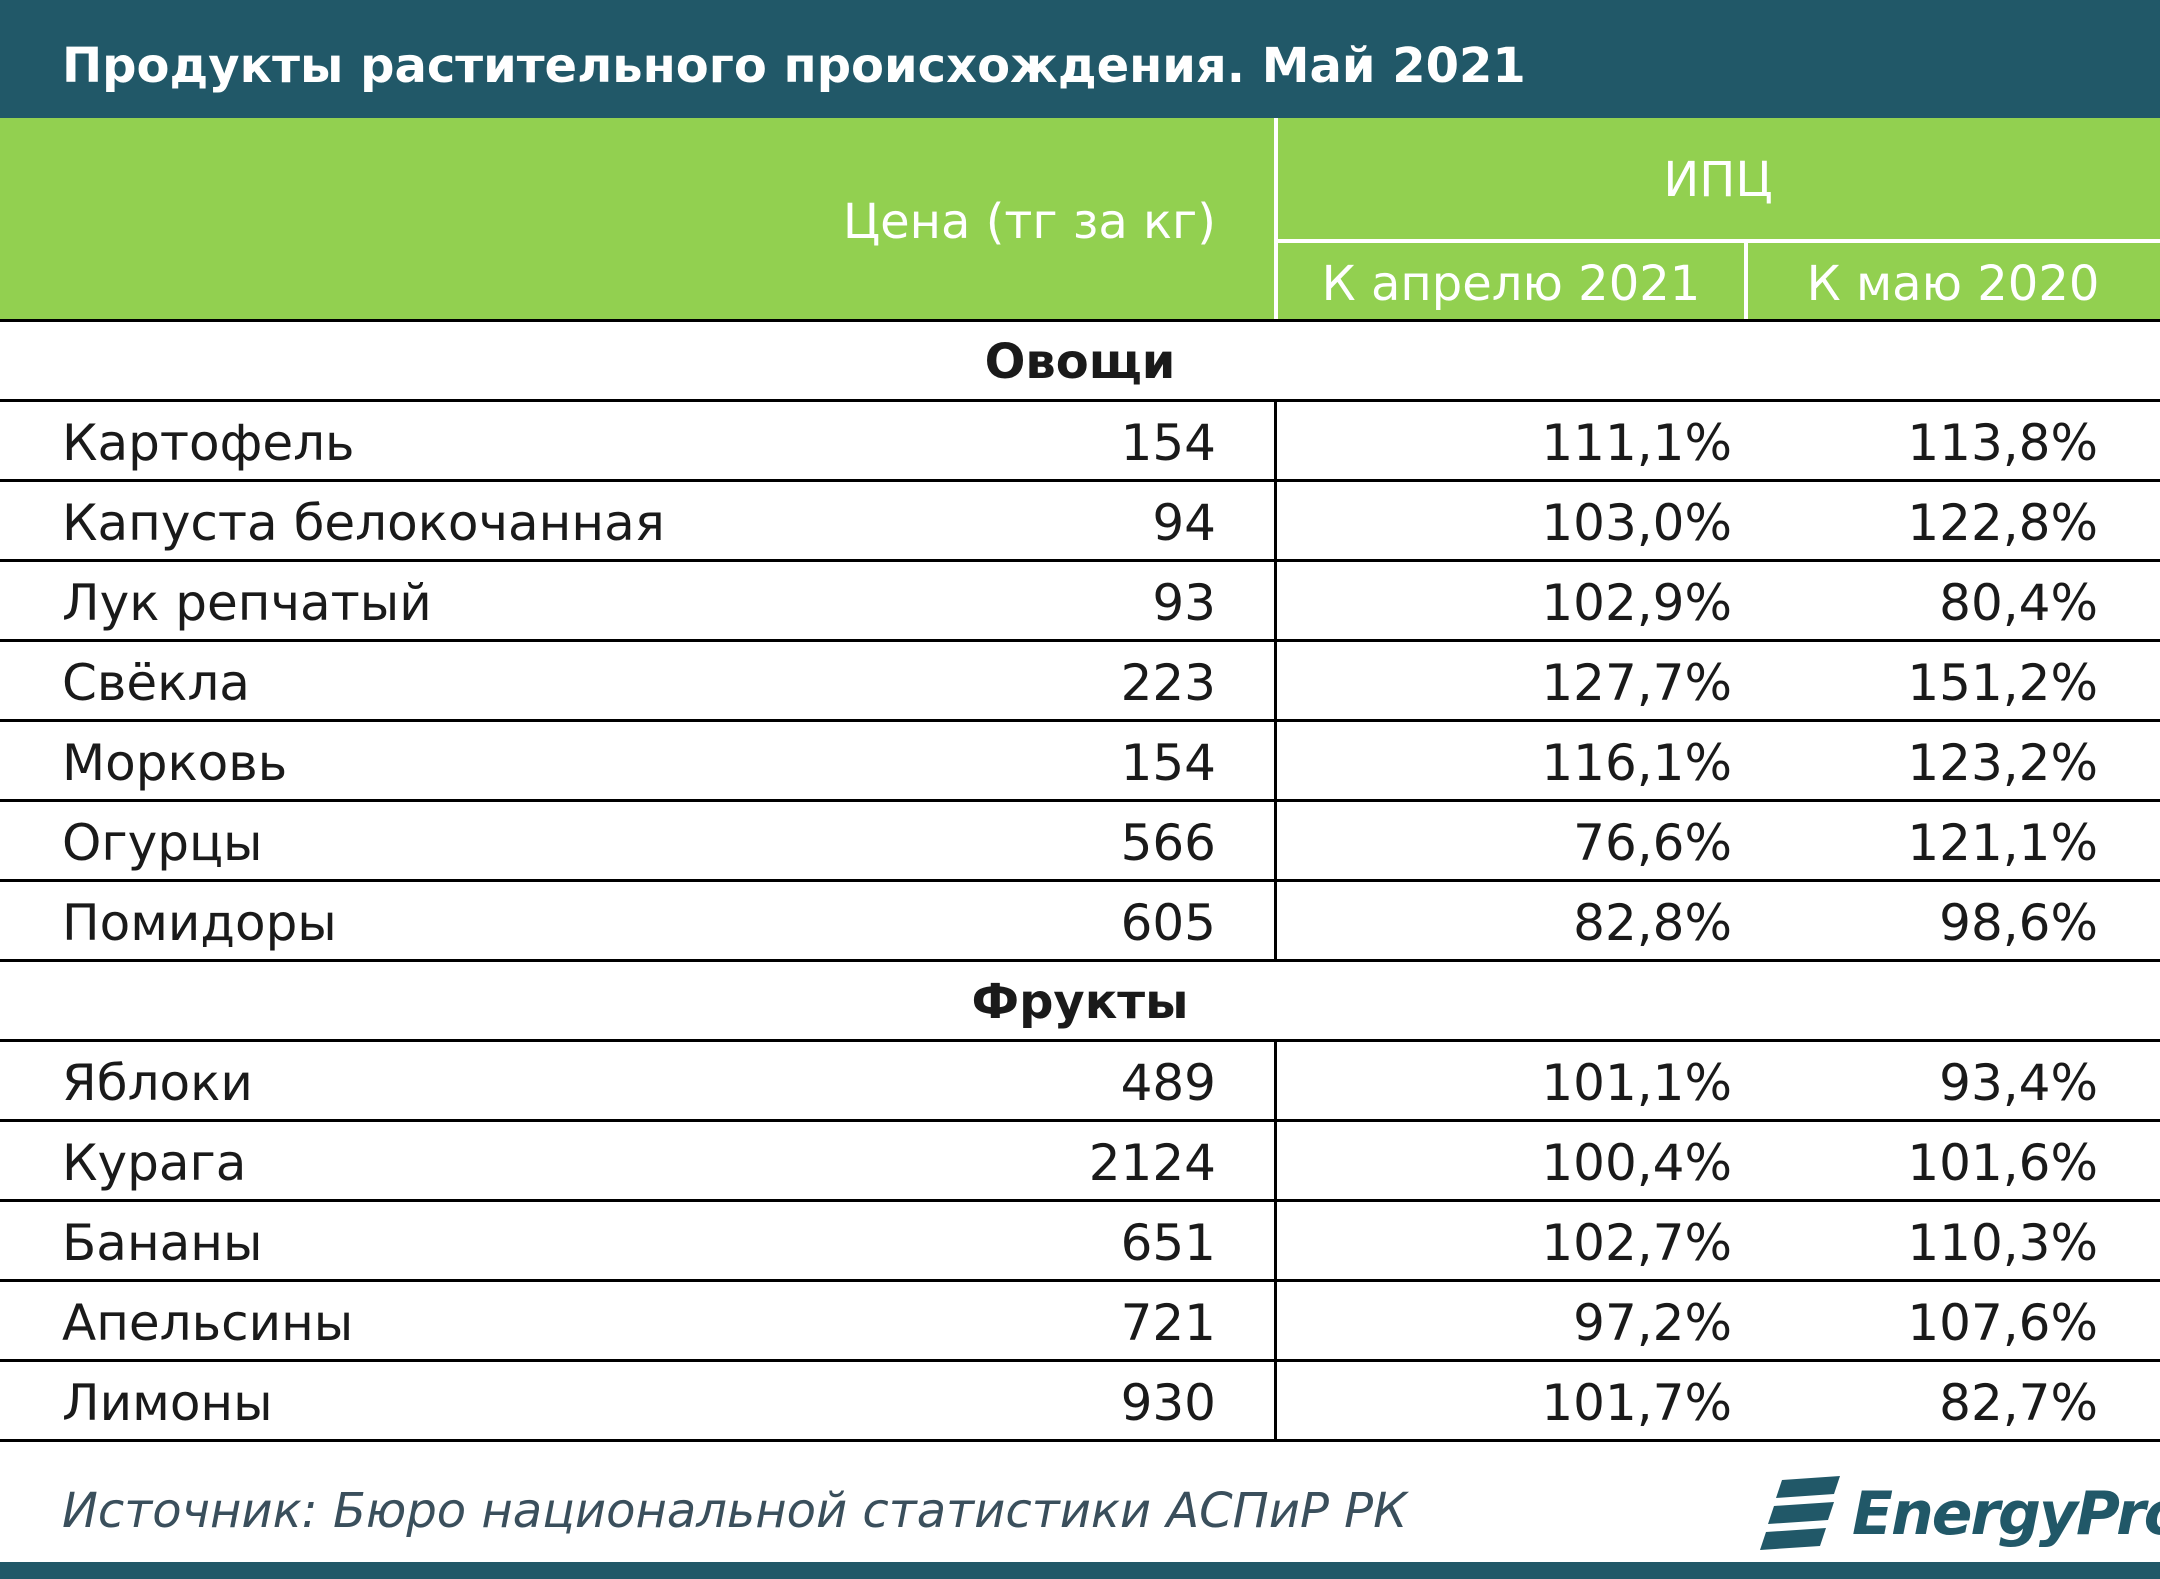 The width and height of the screenshot is (2160, 1579). Describe the element at coordinates (1168, 923) in the screenshot. I see `price-cell: 605` at that location.